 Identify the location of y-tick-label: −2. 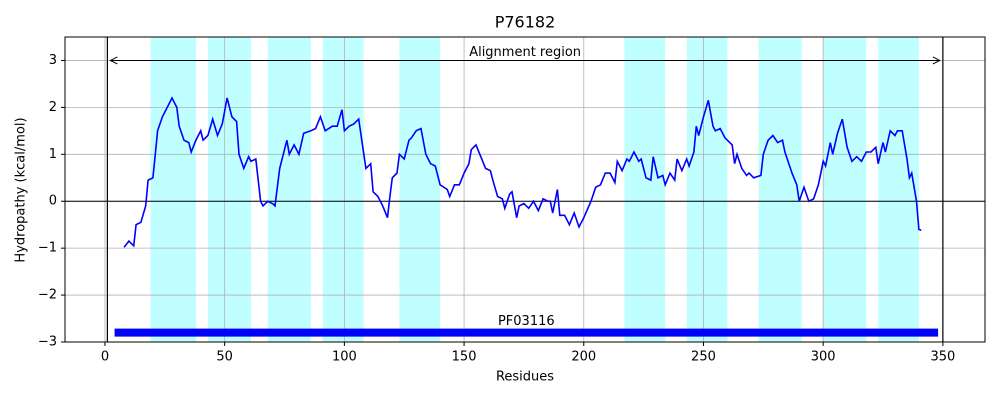
(47, 295).